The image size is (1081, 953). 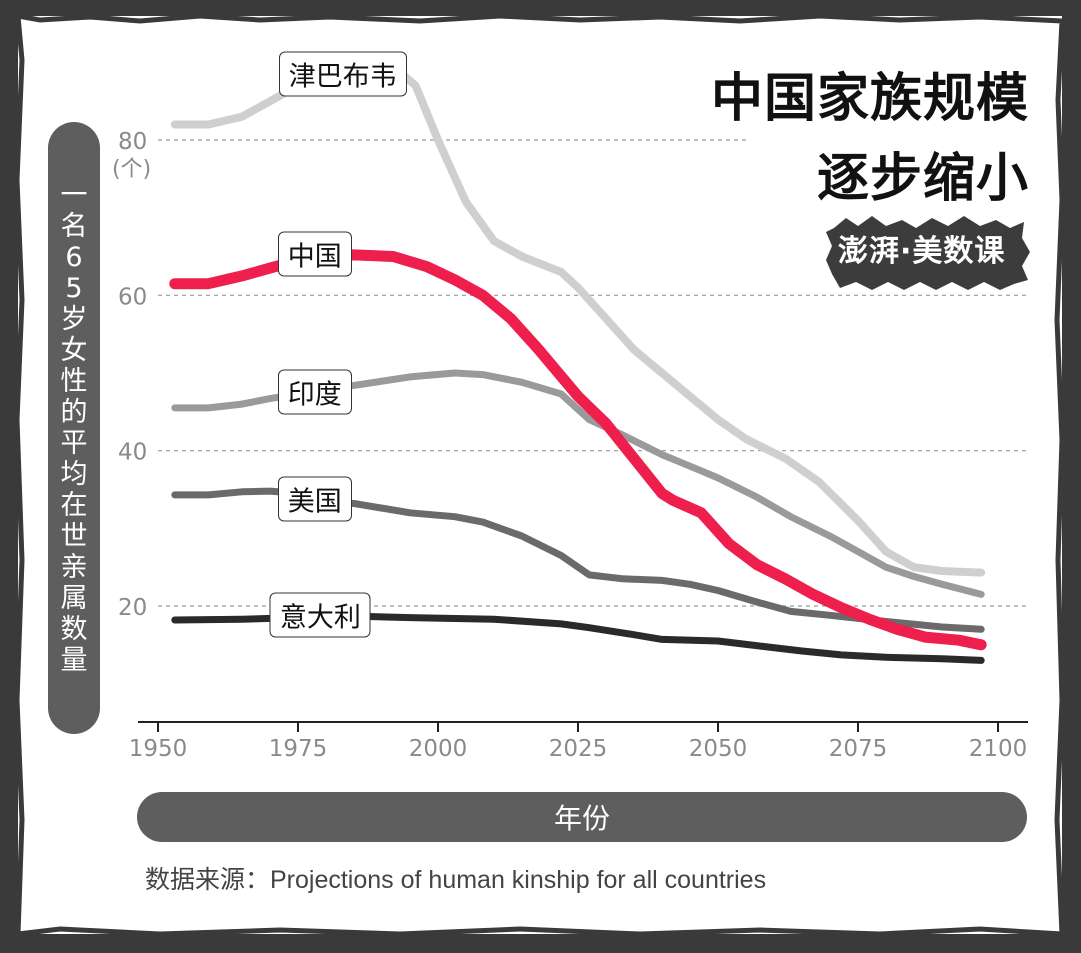 What do you see at coordinates (132, 142) in the screenshot?
I see `y-tick-label: 80` at bounding box center [132, 142].